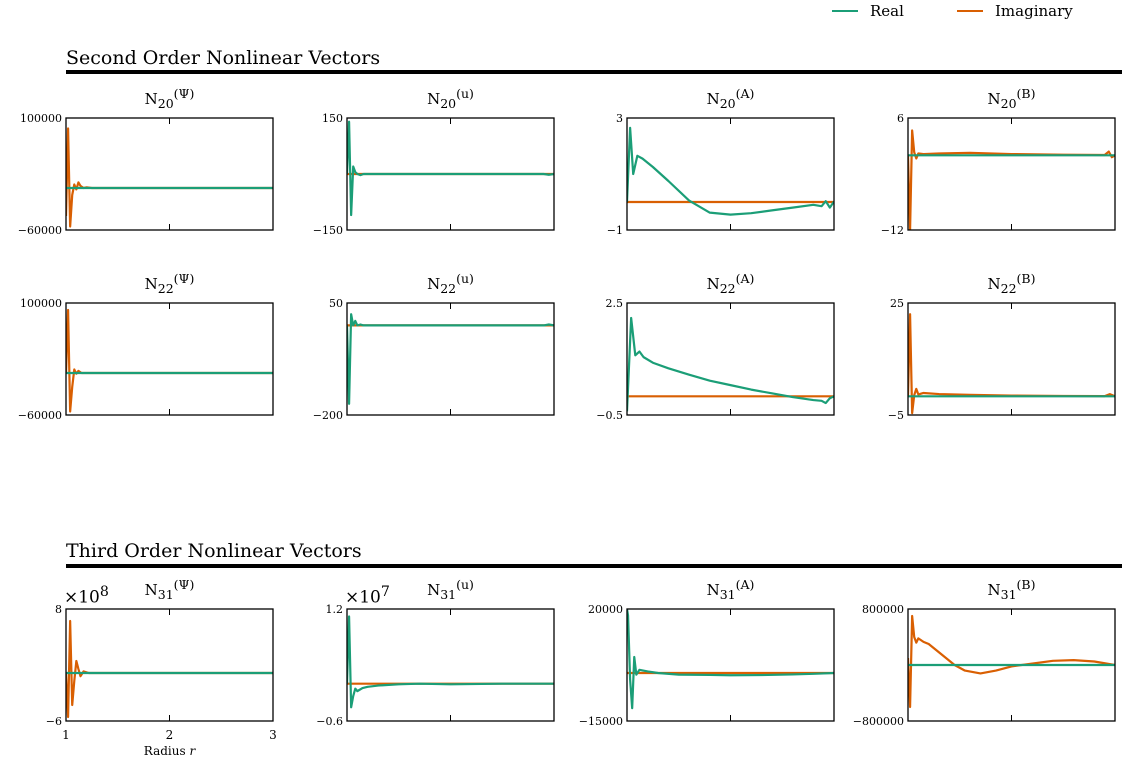 This screenshot has width=1122, height=773. Describe the element at coordinates (896, 415) in the screenshot. I see `y-tick-label-bottom: −5` at that location.